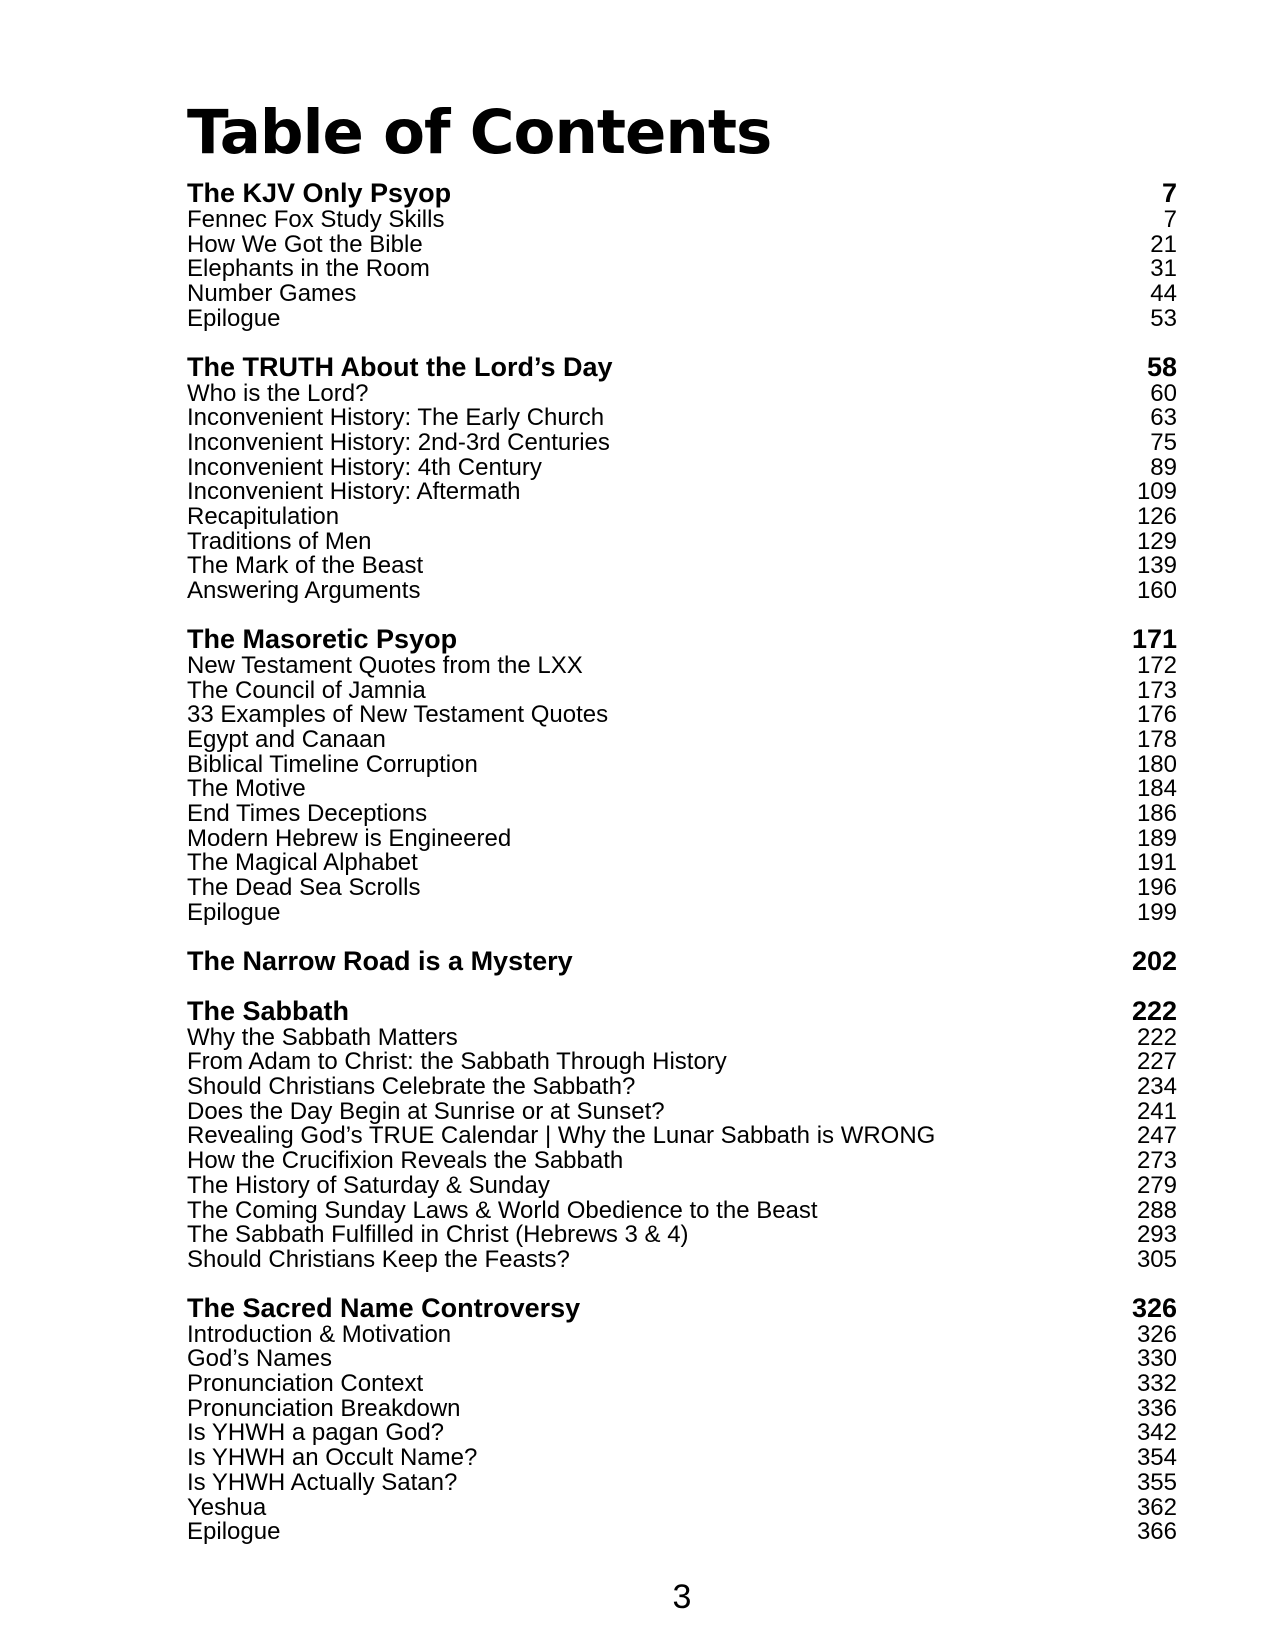 This screenshot has height=1650, width=1275. What do you see at coordinates (682, 1597) in the screenshot?
I see `page-footer: 3` at bounding box center [682, 1597].